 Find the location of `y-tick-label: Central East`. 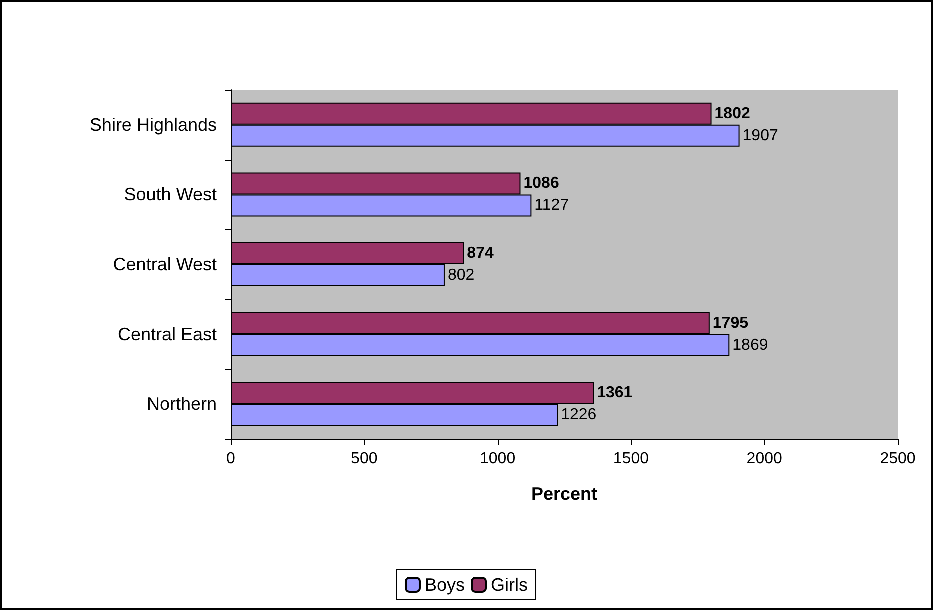

y-tick-label: Central East is located at coordinates (167, 334).